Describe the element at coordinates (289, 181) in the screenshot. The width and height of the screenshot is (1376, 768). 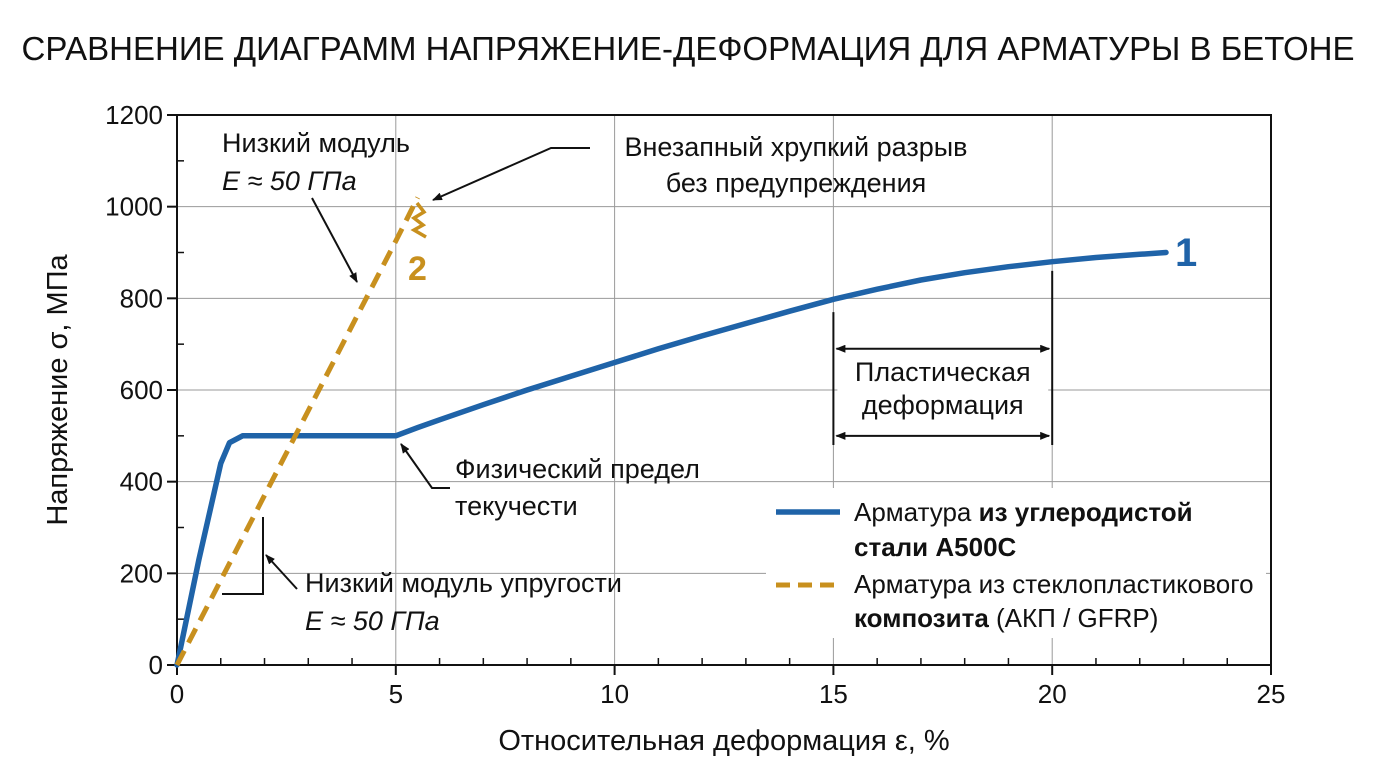
I see `annotation-low-modulus-top-line2: E ≈ 50 ГПа` at that location.